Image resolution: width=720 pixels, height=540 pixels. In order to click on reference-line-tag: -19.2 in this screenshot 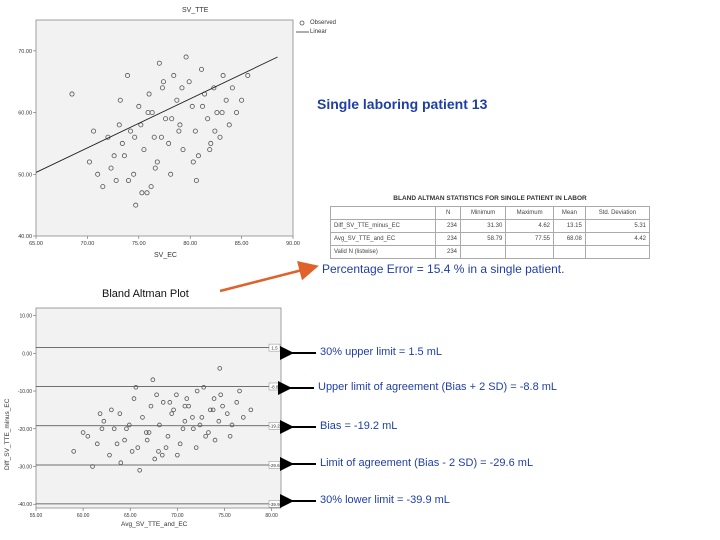, I will do `click(274, 426)`.